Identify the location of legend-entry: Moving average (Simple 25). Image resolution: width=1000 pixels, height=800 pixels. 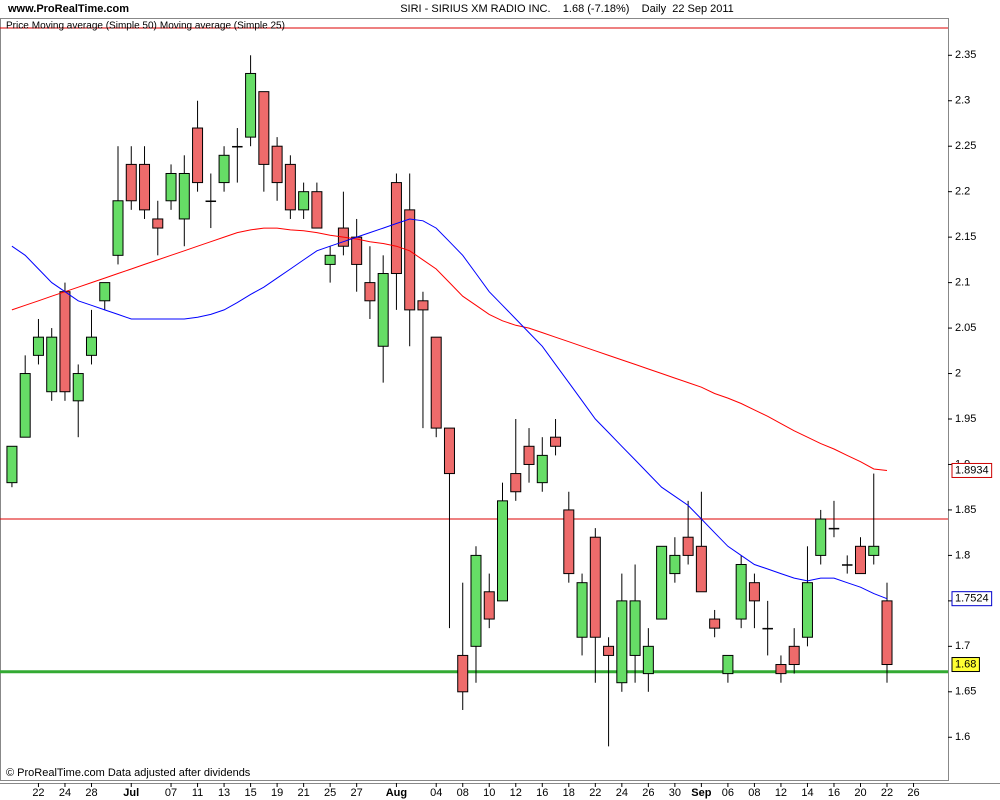
(222, 26).